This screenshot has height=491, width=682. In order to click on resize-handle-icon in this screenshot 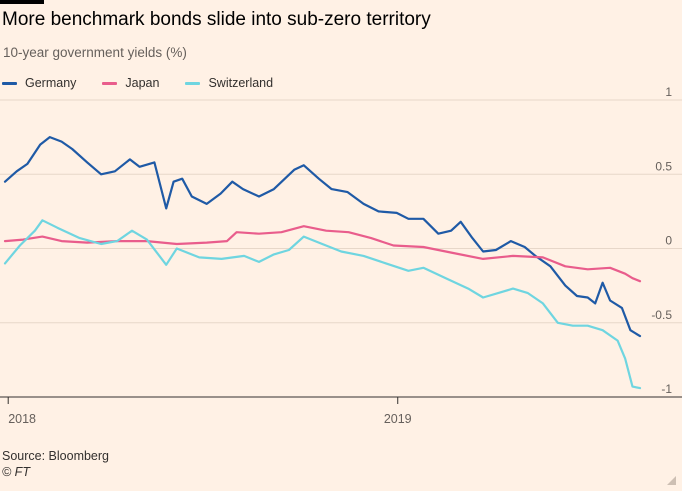, I will do `click(671, 480)`.